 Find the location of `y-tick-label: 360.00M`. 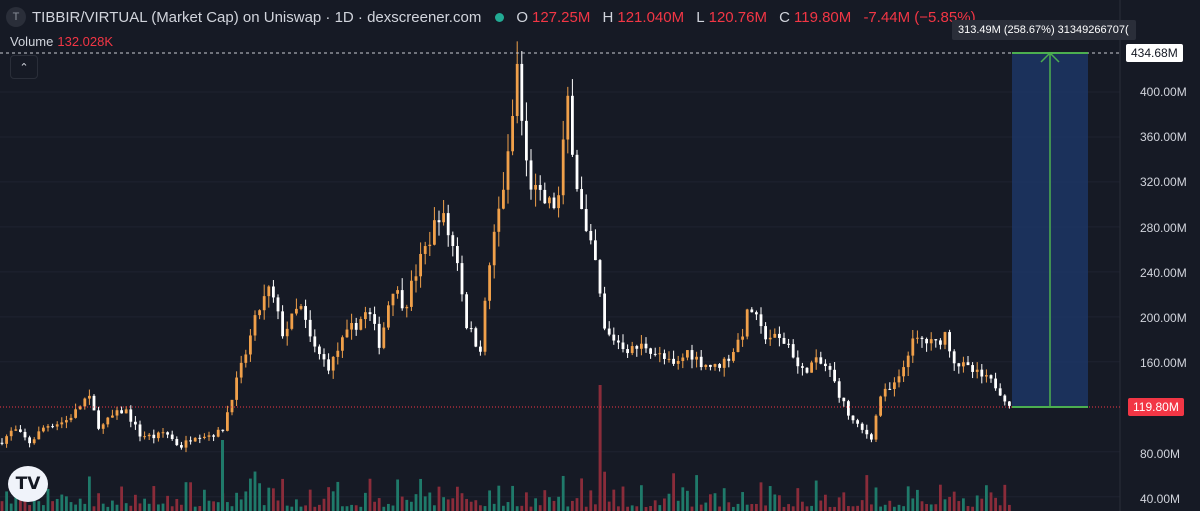

y-tick-label: 360.00M is located at coordinates (1163, 137).